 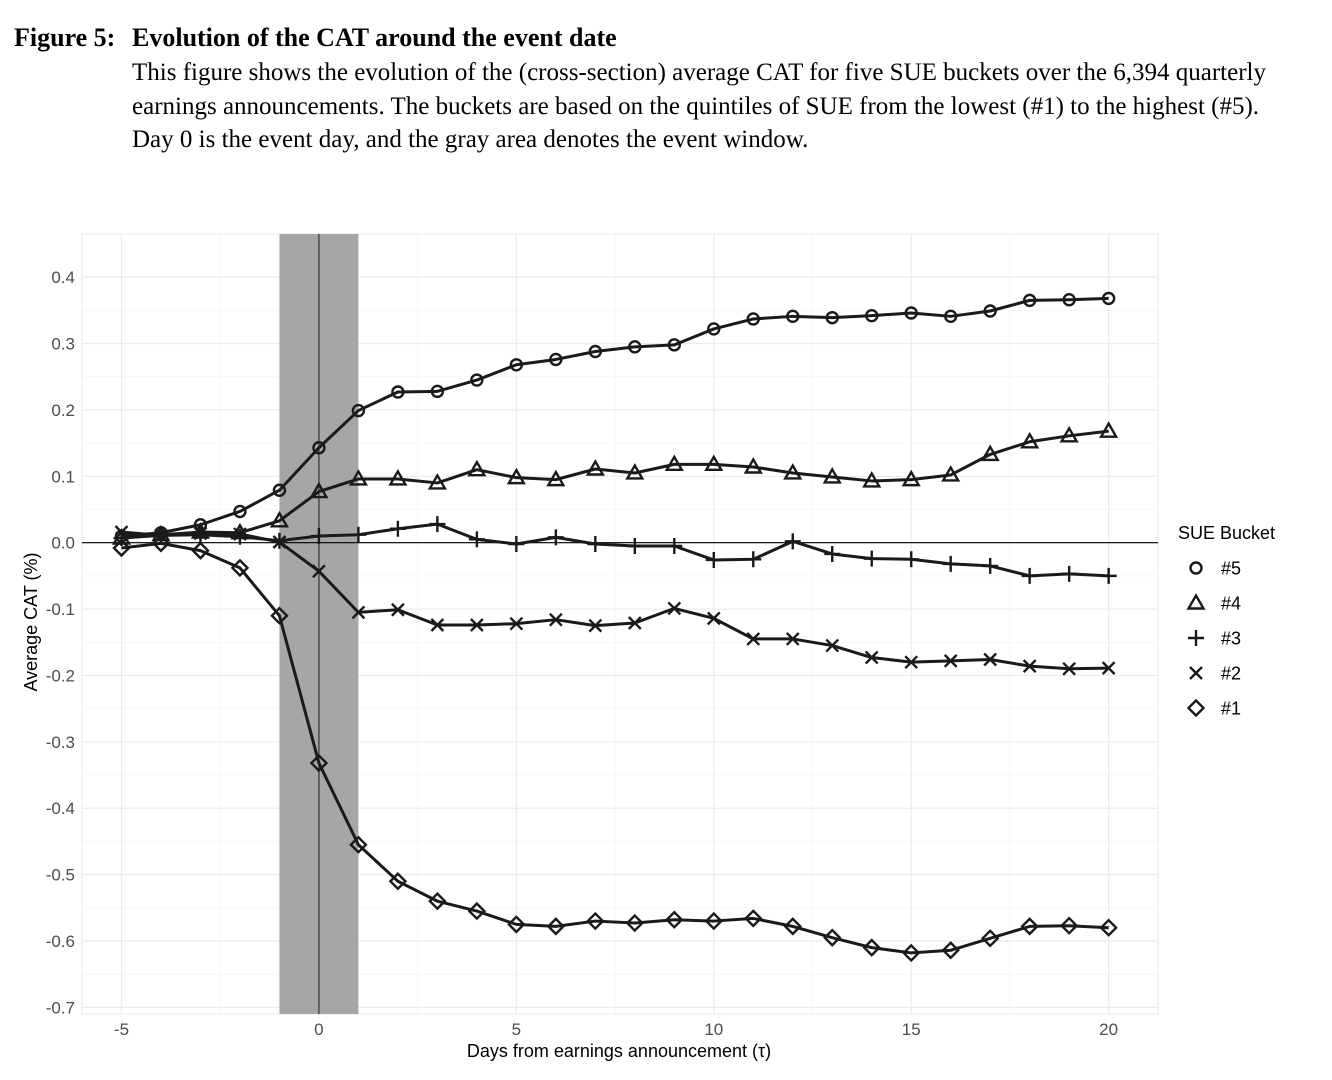 I want to click on x-tick-label: 5, so click(x=516, y=1029).